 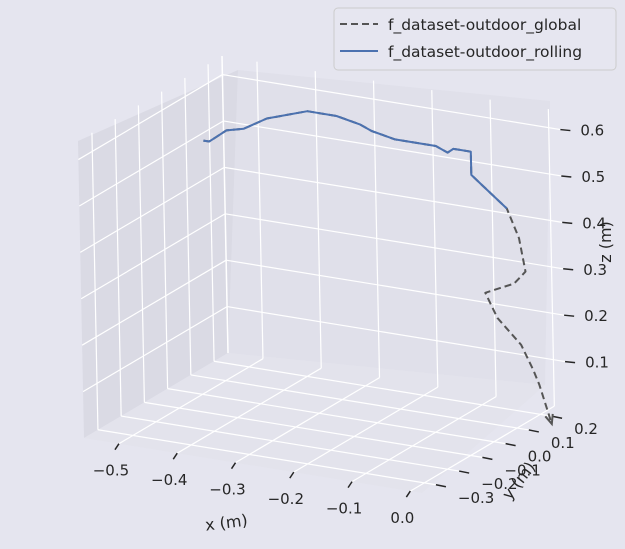 I want to click on y-tick-label: 0.1, so click(x=563, y=443).